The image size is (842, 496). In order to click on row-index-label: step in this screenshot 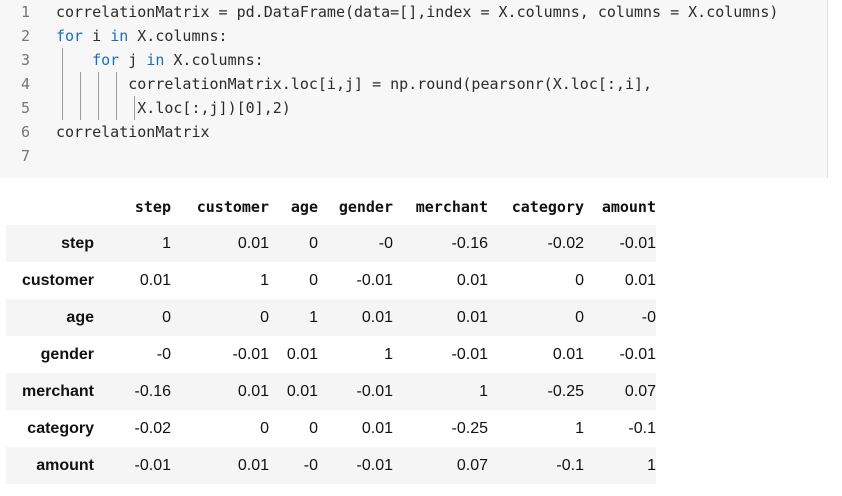, I will do `click(77, 243)`.